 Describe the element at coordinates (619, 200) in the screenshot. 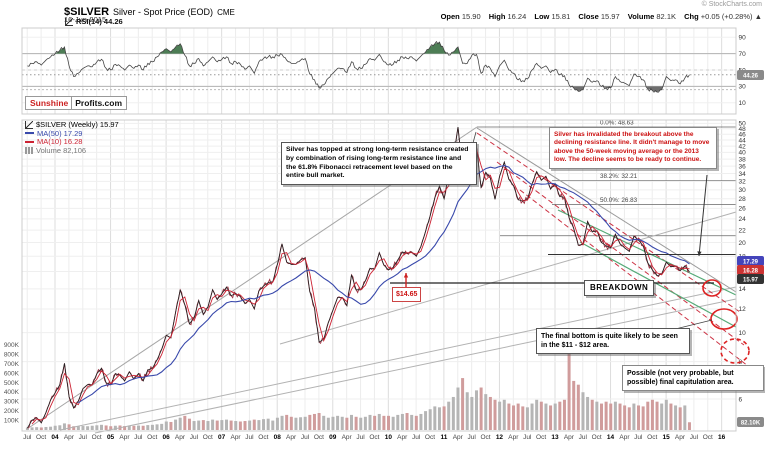

I see `svg-text: 50.0%: 26.83` at that location.